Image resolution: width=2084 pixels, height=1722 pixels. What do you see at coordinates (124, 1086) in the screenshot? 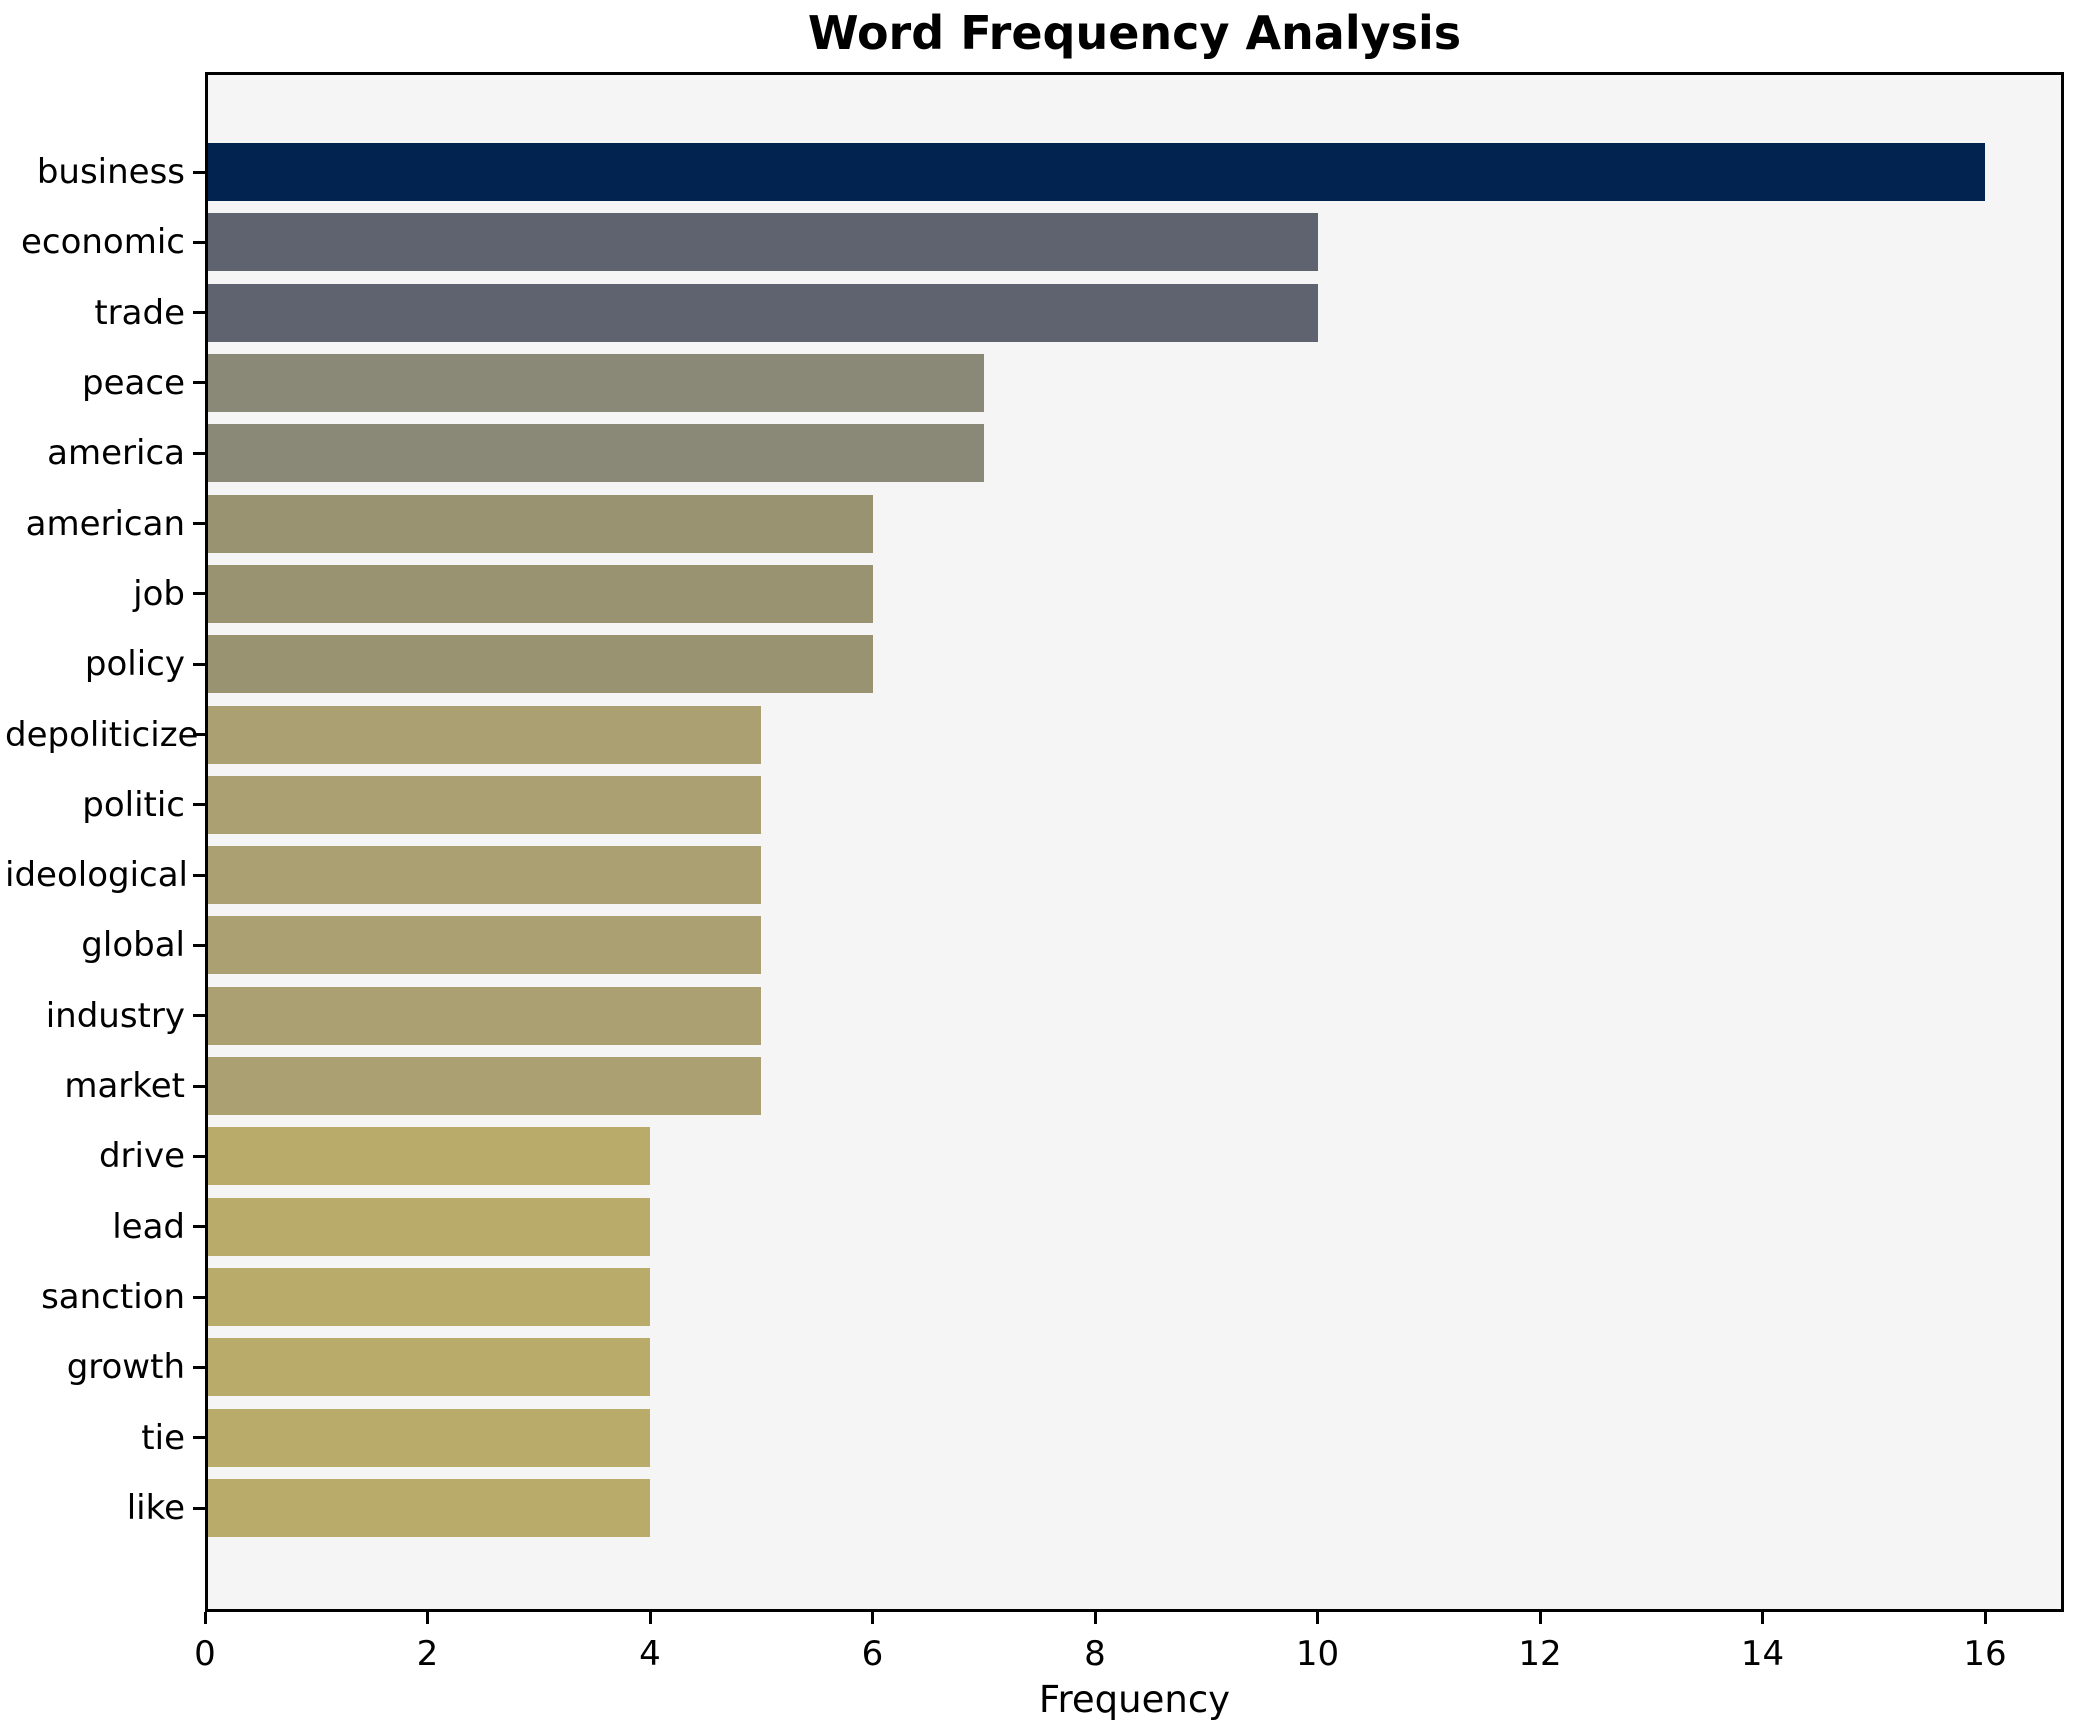
I see `y-tick-label-market: market` at bounding box center [124, 1086].